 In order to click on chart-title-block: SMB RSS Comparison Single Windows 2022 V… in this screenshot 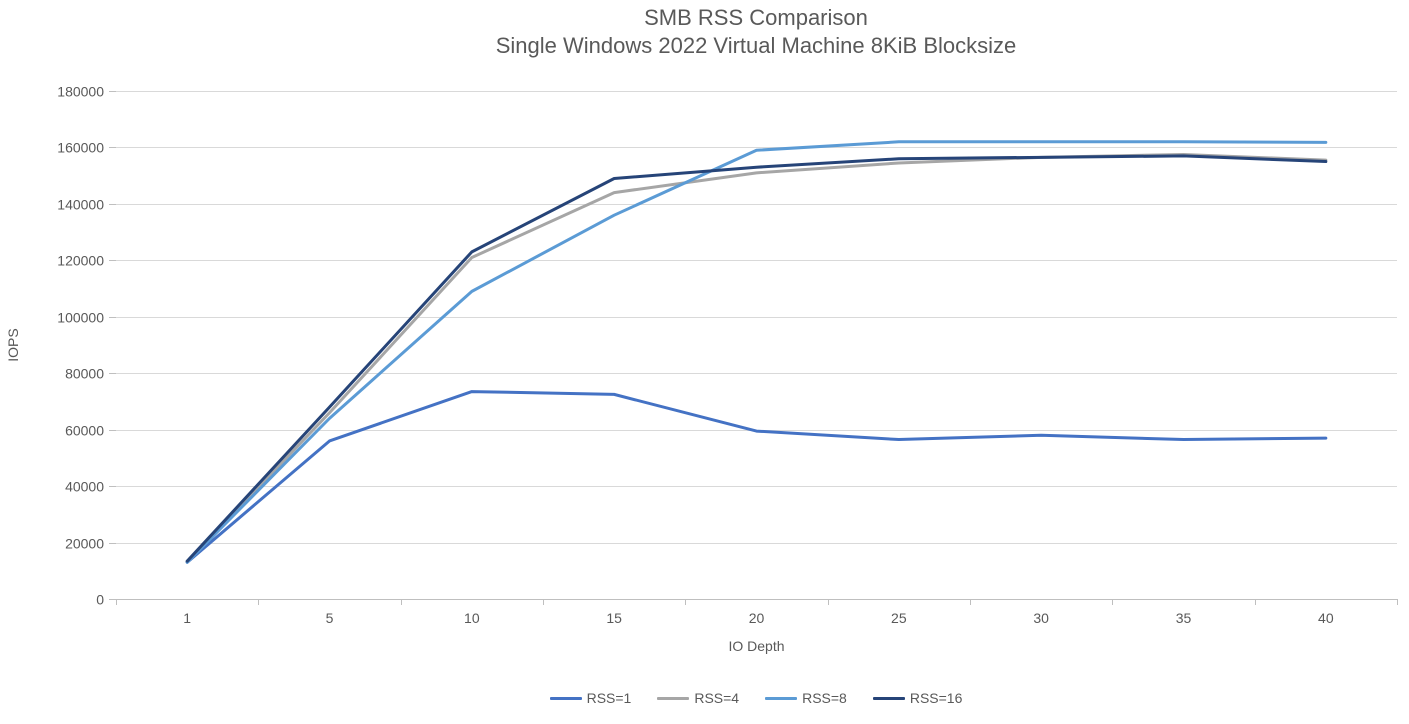, I will do `click(756, 32)`.